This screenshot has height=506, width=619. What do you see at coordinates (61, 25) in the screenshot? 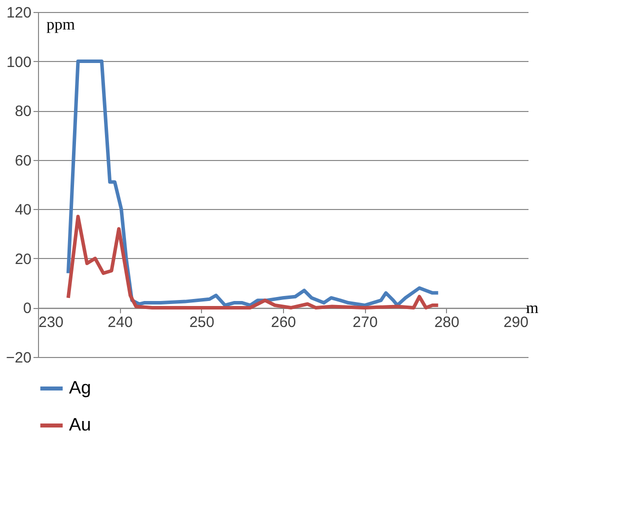
I see `y-axis-title: ppm` at bounding box center [61, 25].